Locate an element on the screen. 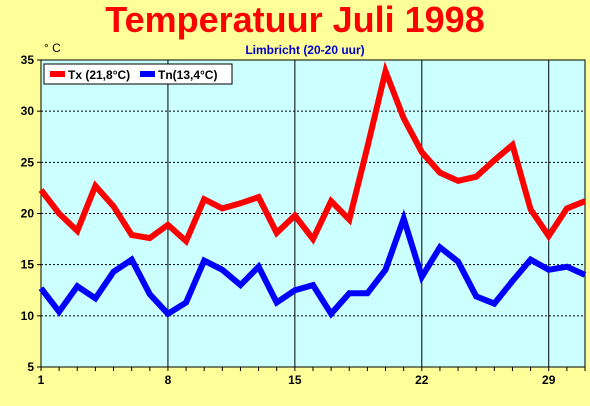  chart-subtitle: Limbricht (20-20 uur) is located at coordinates (304, 50).